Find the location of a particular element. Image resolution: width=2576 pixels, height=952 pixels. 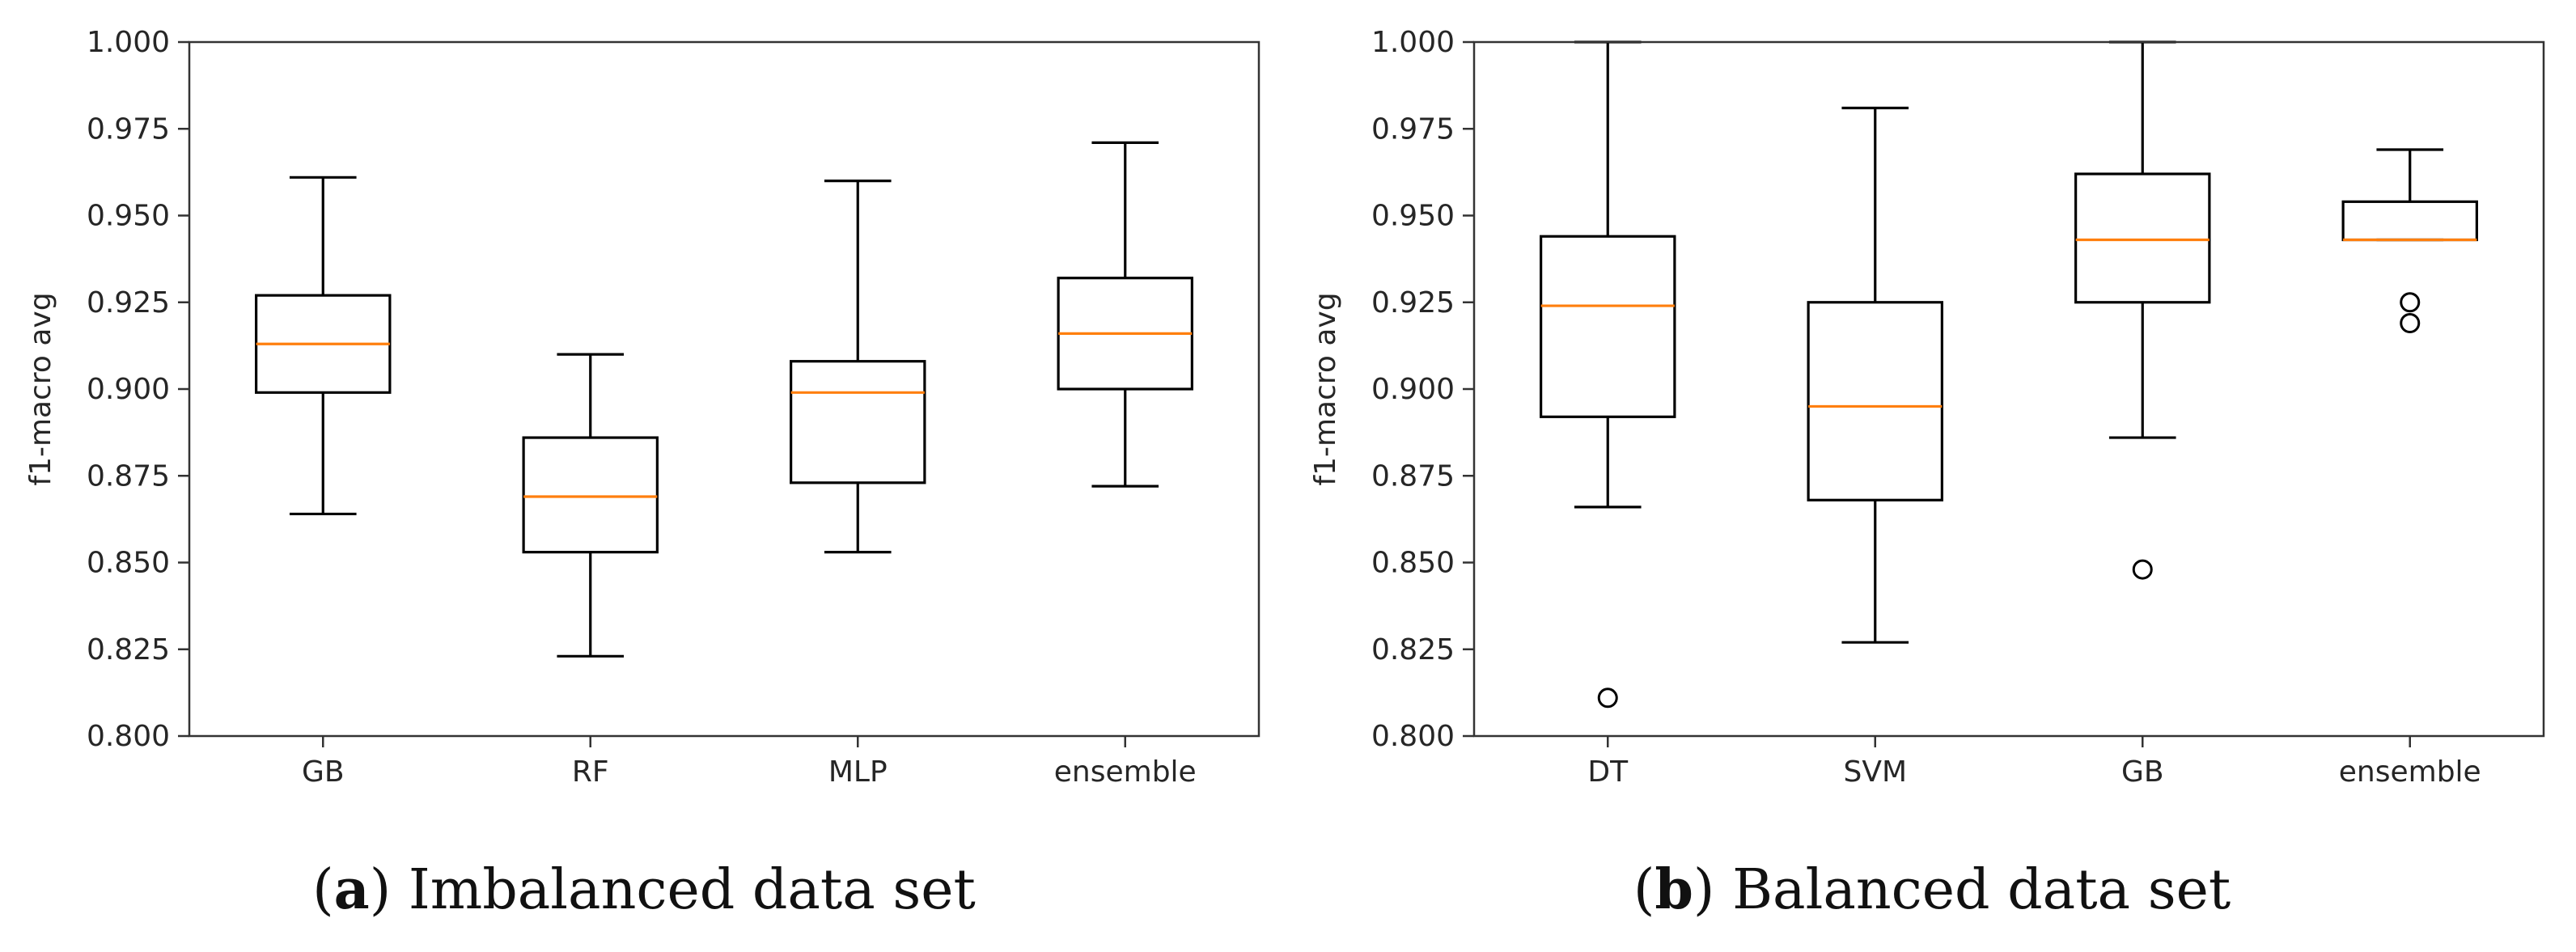

box-a-rf is located at coordinates (590, 506).